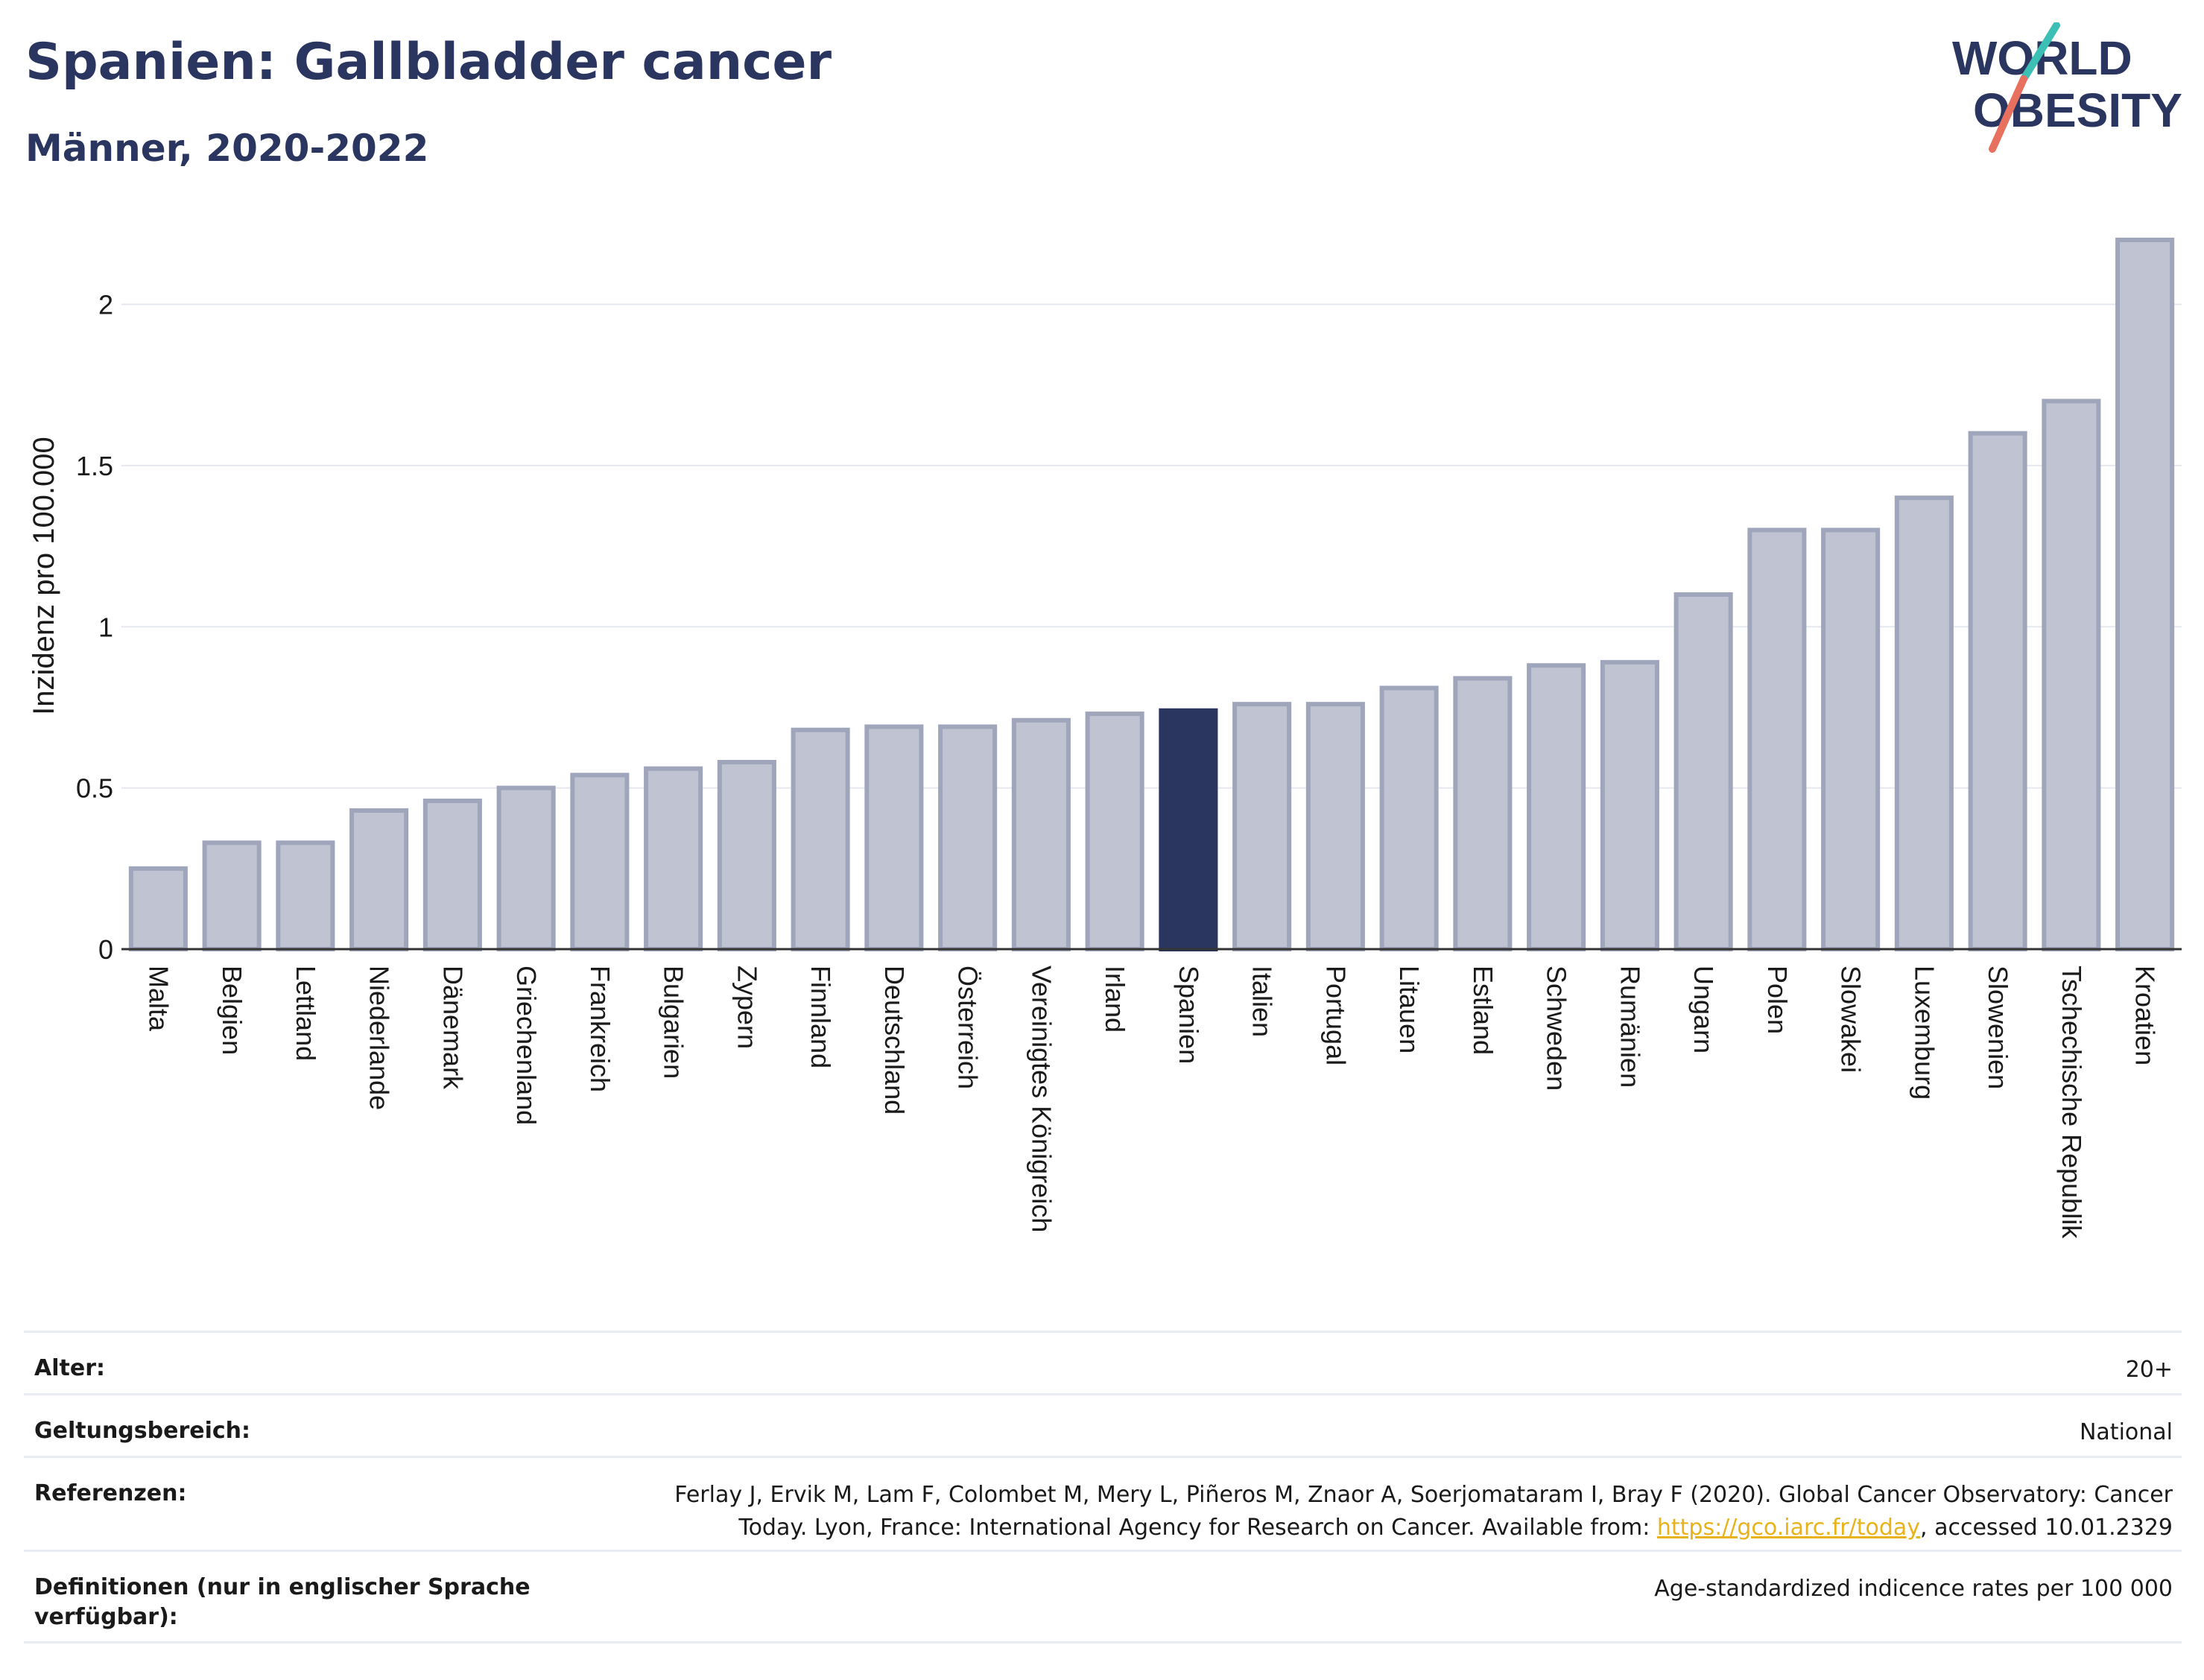  Describe the element at coordinates (674, 1022) in the screenshot. I see `x-tick-label: Bulgarien` at that location.